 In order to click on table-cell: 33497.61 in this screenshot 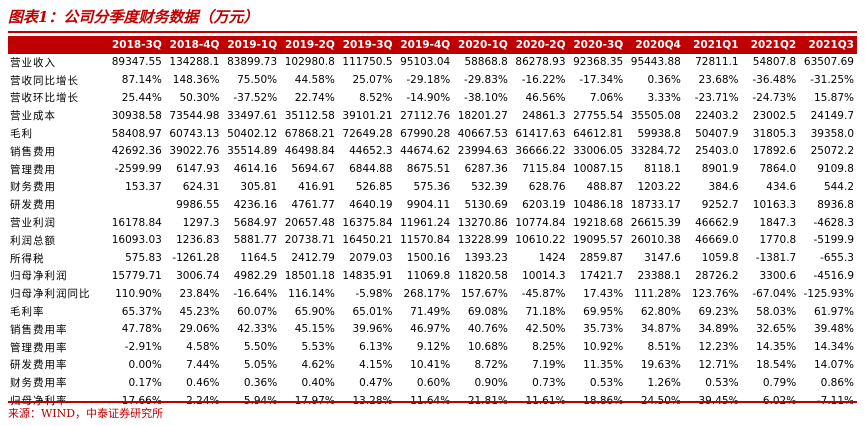, I will do `click(251, 116)`.